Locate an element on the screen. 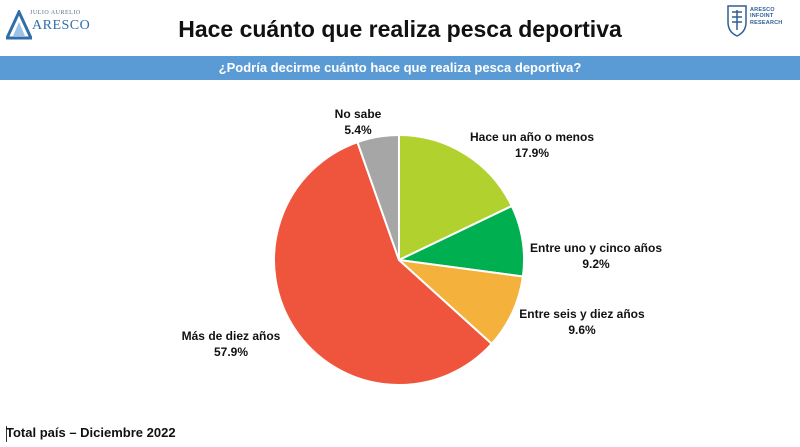 The height and width of the screenshot is (447, 800). logo-right-line-2: INFOINT is located at coordinates (762, 16).